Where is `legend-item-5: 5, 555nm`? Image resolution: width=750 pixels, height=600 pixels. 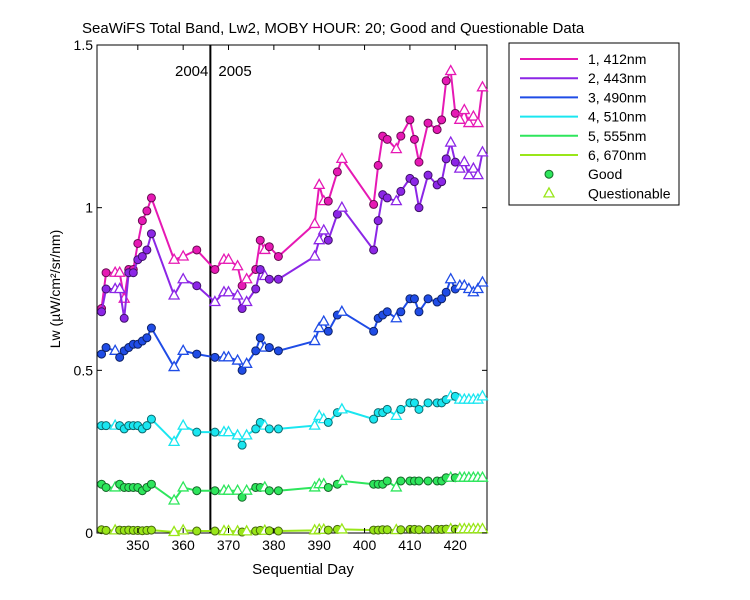
legend-item-5: 5, 555nm is located at coordinates (583, 136).